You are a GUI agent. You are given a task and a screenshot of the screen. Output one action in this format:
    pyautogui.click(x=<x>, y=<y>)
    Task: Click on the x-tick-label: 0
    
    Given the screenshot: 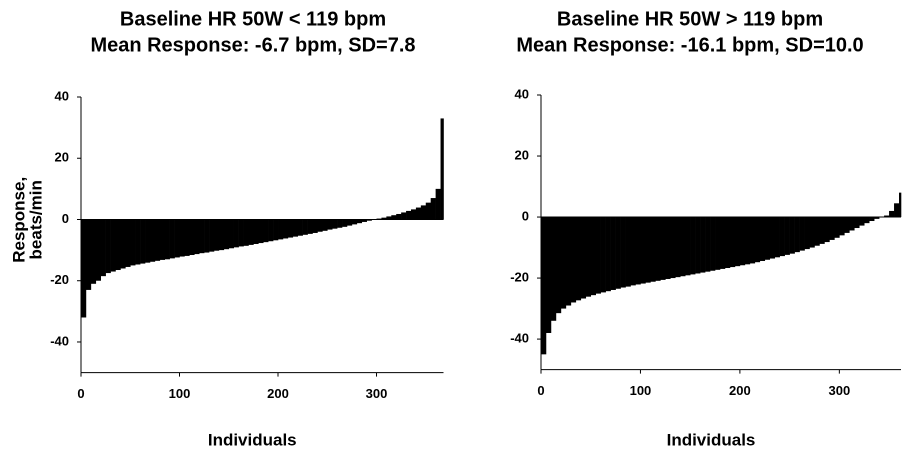 What is the action you would take?
    pyautogui.click(x=80, y=393)
    